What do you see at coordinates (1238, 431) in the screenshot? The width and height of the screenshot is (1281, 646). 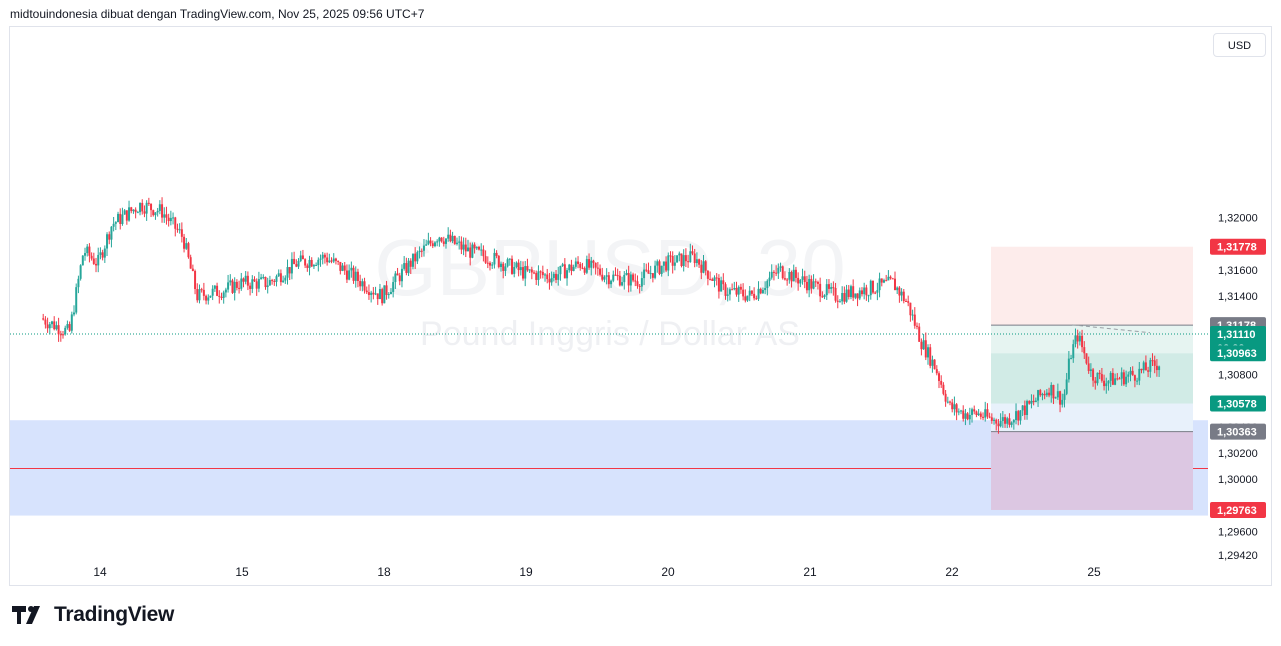 I see `price-label-bg` at bounding box center [1238, 431].